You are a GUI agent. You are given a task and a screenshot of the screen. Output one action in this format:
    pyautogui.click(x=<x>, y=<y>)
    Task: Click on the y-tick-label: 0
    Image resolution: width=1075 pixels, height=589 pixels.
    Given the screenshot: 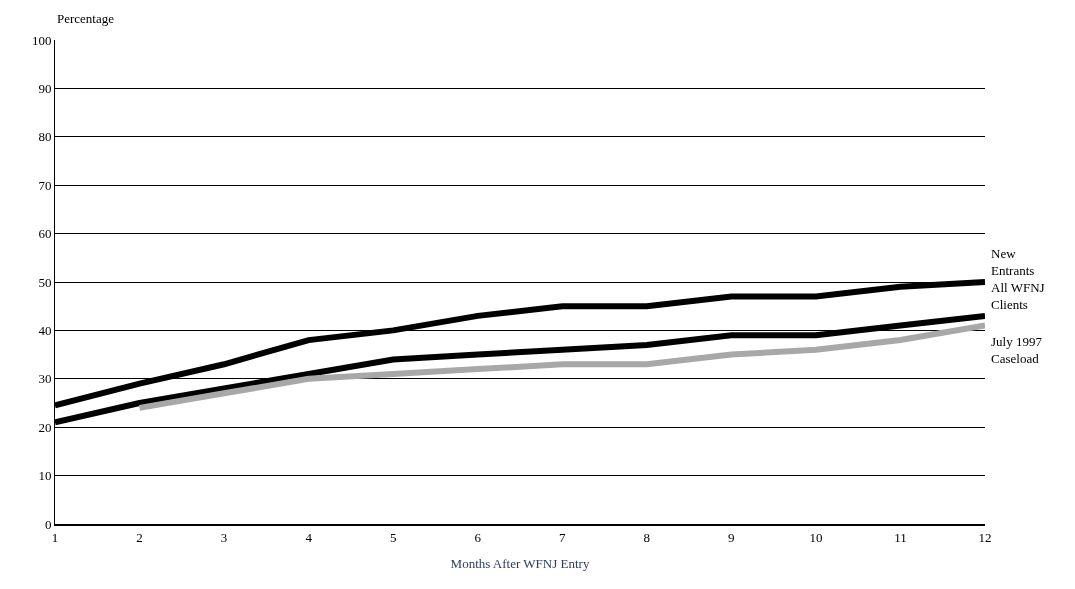 What is the action you would take?
    pyautogui.click(x=48, y=524)
    